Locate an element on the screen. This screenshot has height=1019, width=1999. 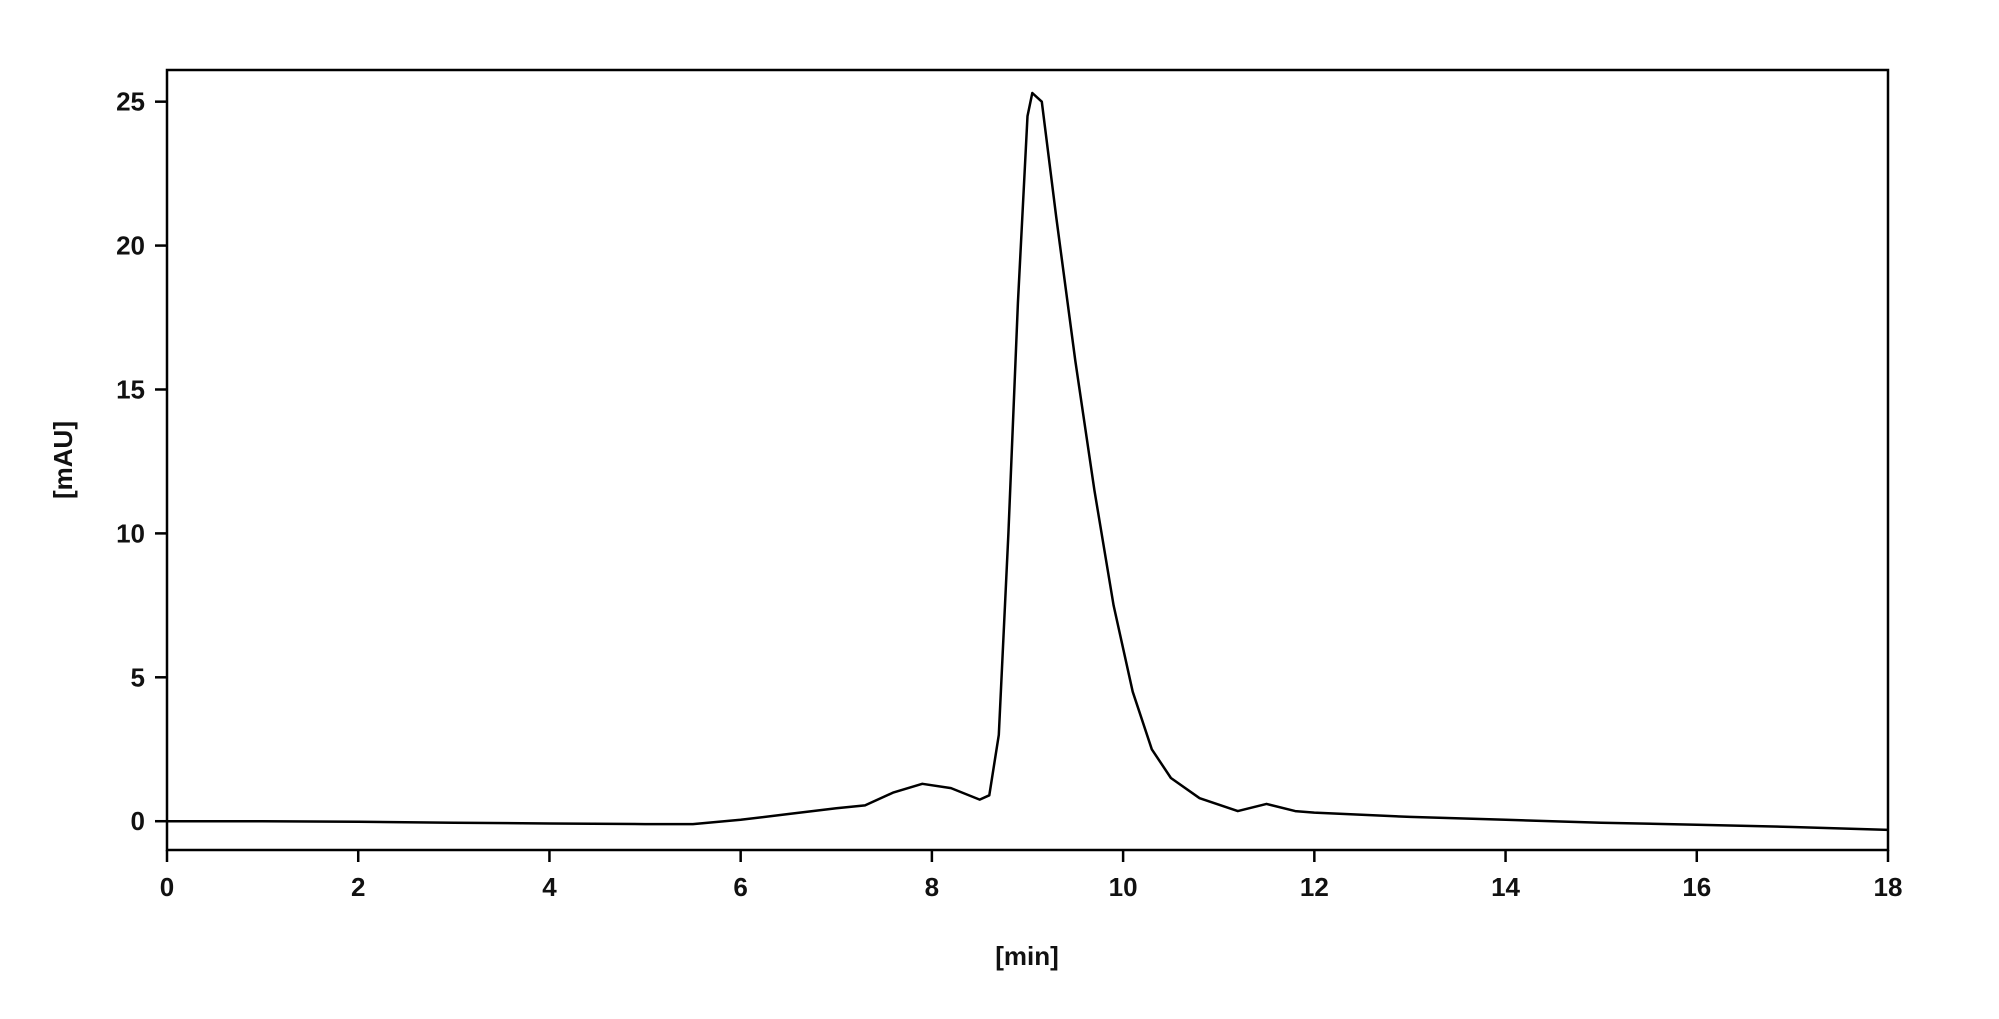
x-tick-label: 18 is located at coordinates (1888, 887).